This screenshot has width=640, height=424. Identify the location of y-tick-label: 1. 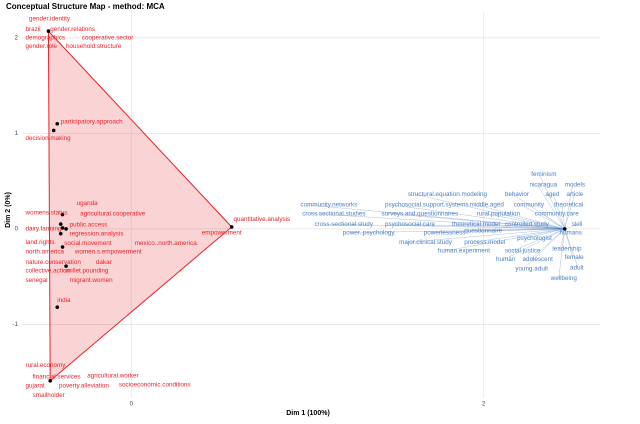
(17, 134).